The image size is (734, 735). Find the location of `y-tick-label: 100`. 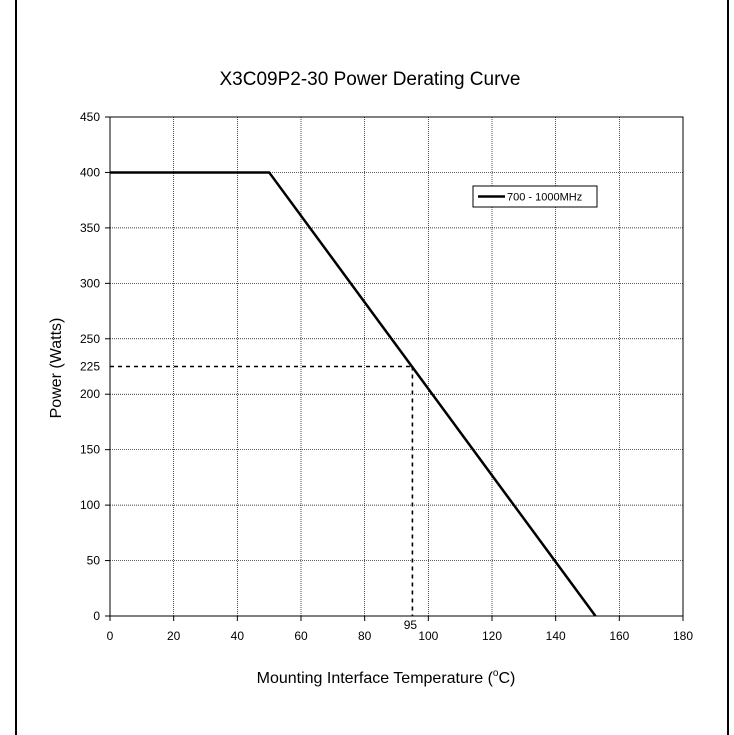

y-tick-label: 100 is located at coordinates (90, 505).